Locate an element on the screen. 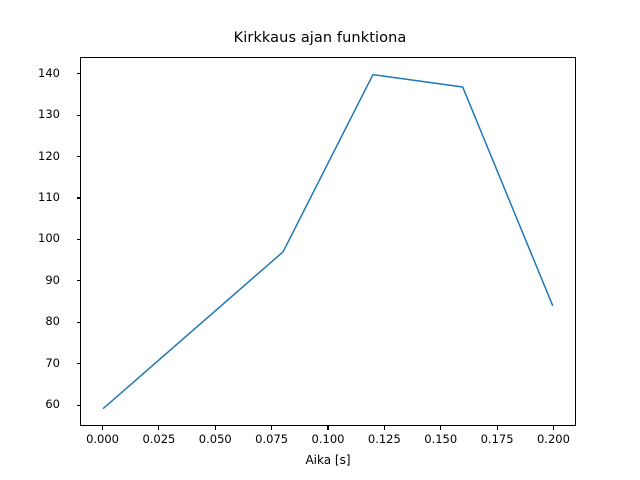 Image resolution: width=640 pixels, height=480 pixels. x-tick-label: 0.100 is located at coordinates (328, 439).